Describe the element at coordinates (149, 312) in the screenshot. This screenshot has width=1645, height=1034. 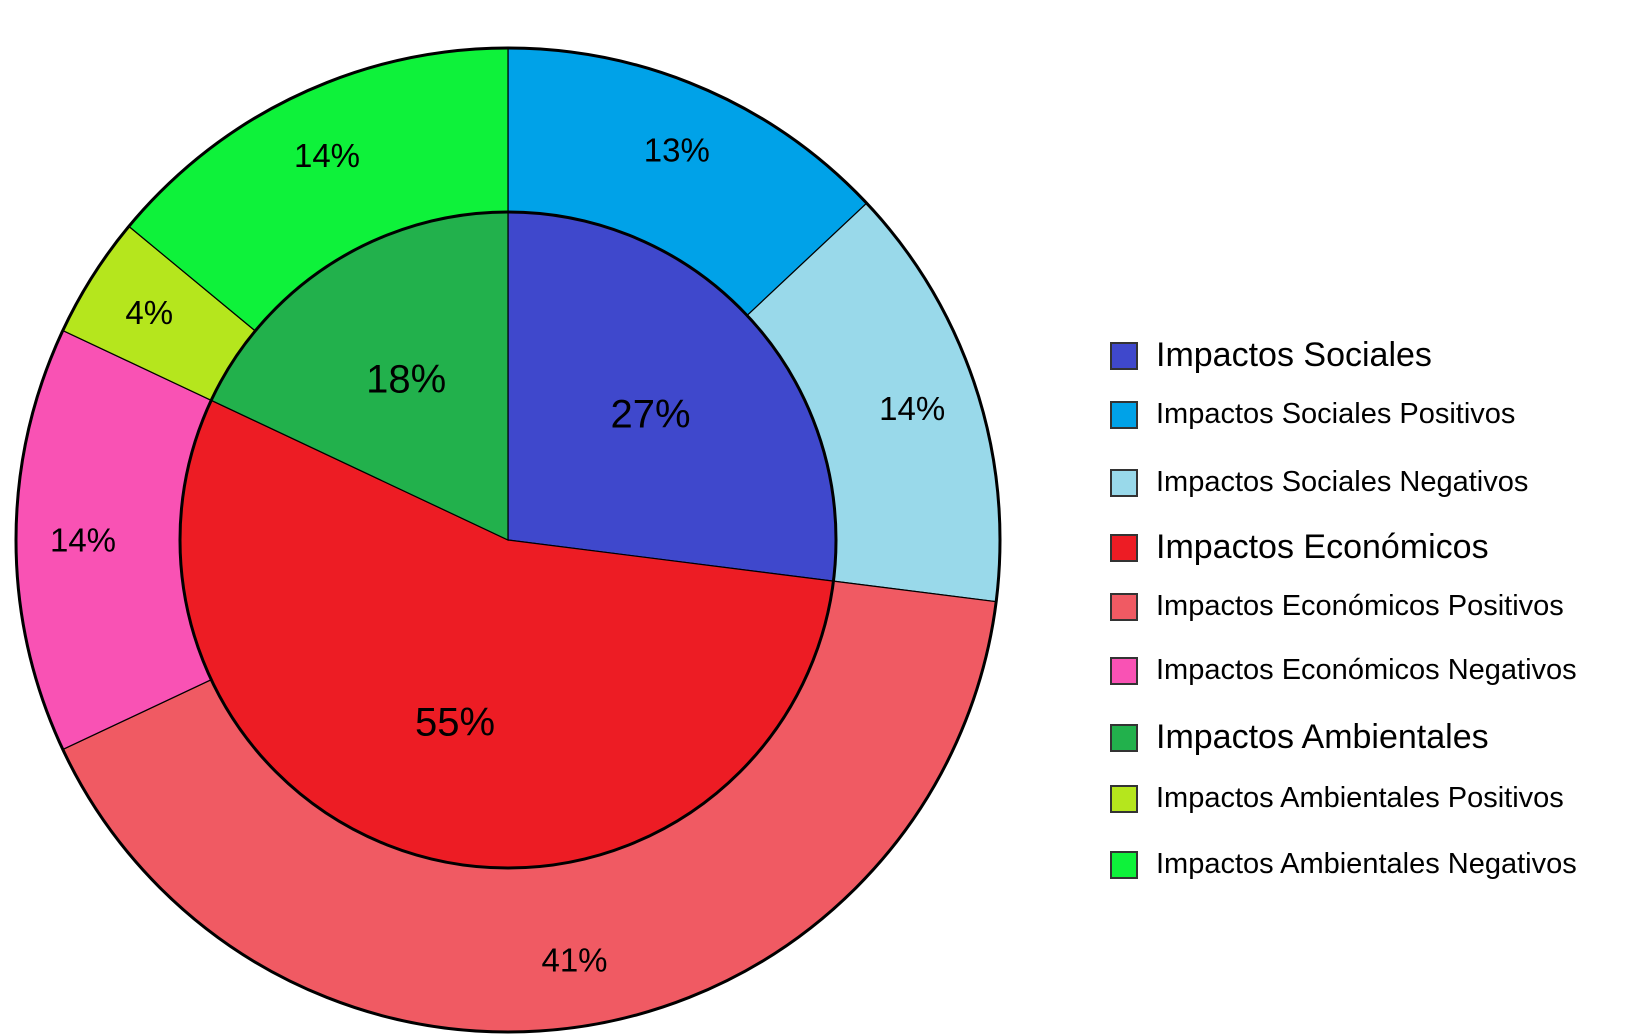
I see `outer-label-impactos-ambientales-positivos: 4%` at that location.